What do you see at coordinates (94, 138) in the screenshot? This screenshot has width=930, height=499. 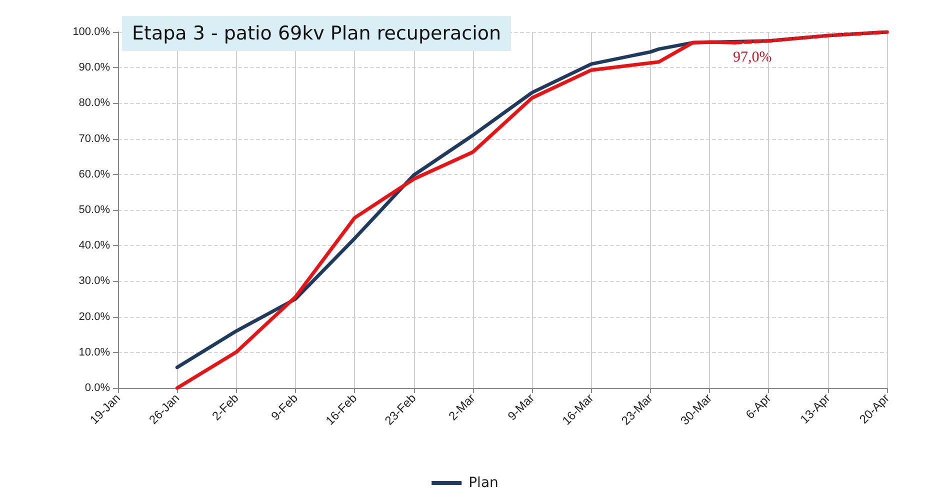 I see `y-tick-label: 70.0%` at bounding box center [94, 138].